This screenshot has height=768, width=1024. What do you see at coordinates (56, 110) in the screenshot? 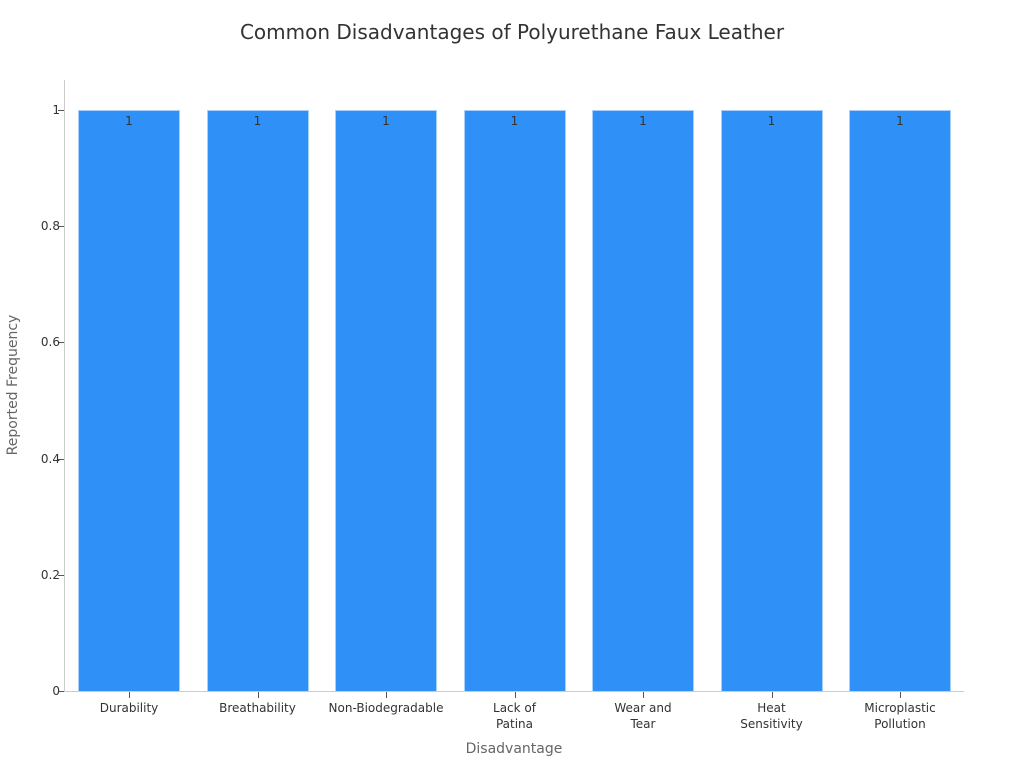
I see `y-tick-label: 1` at bounding box center [56, 110].